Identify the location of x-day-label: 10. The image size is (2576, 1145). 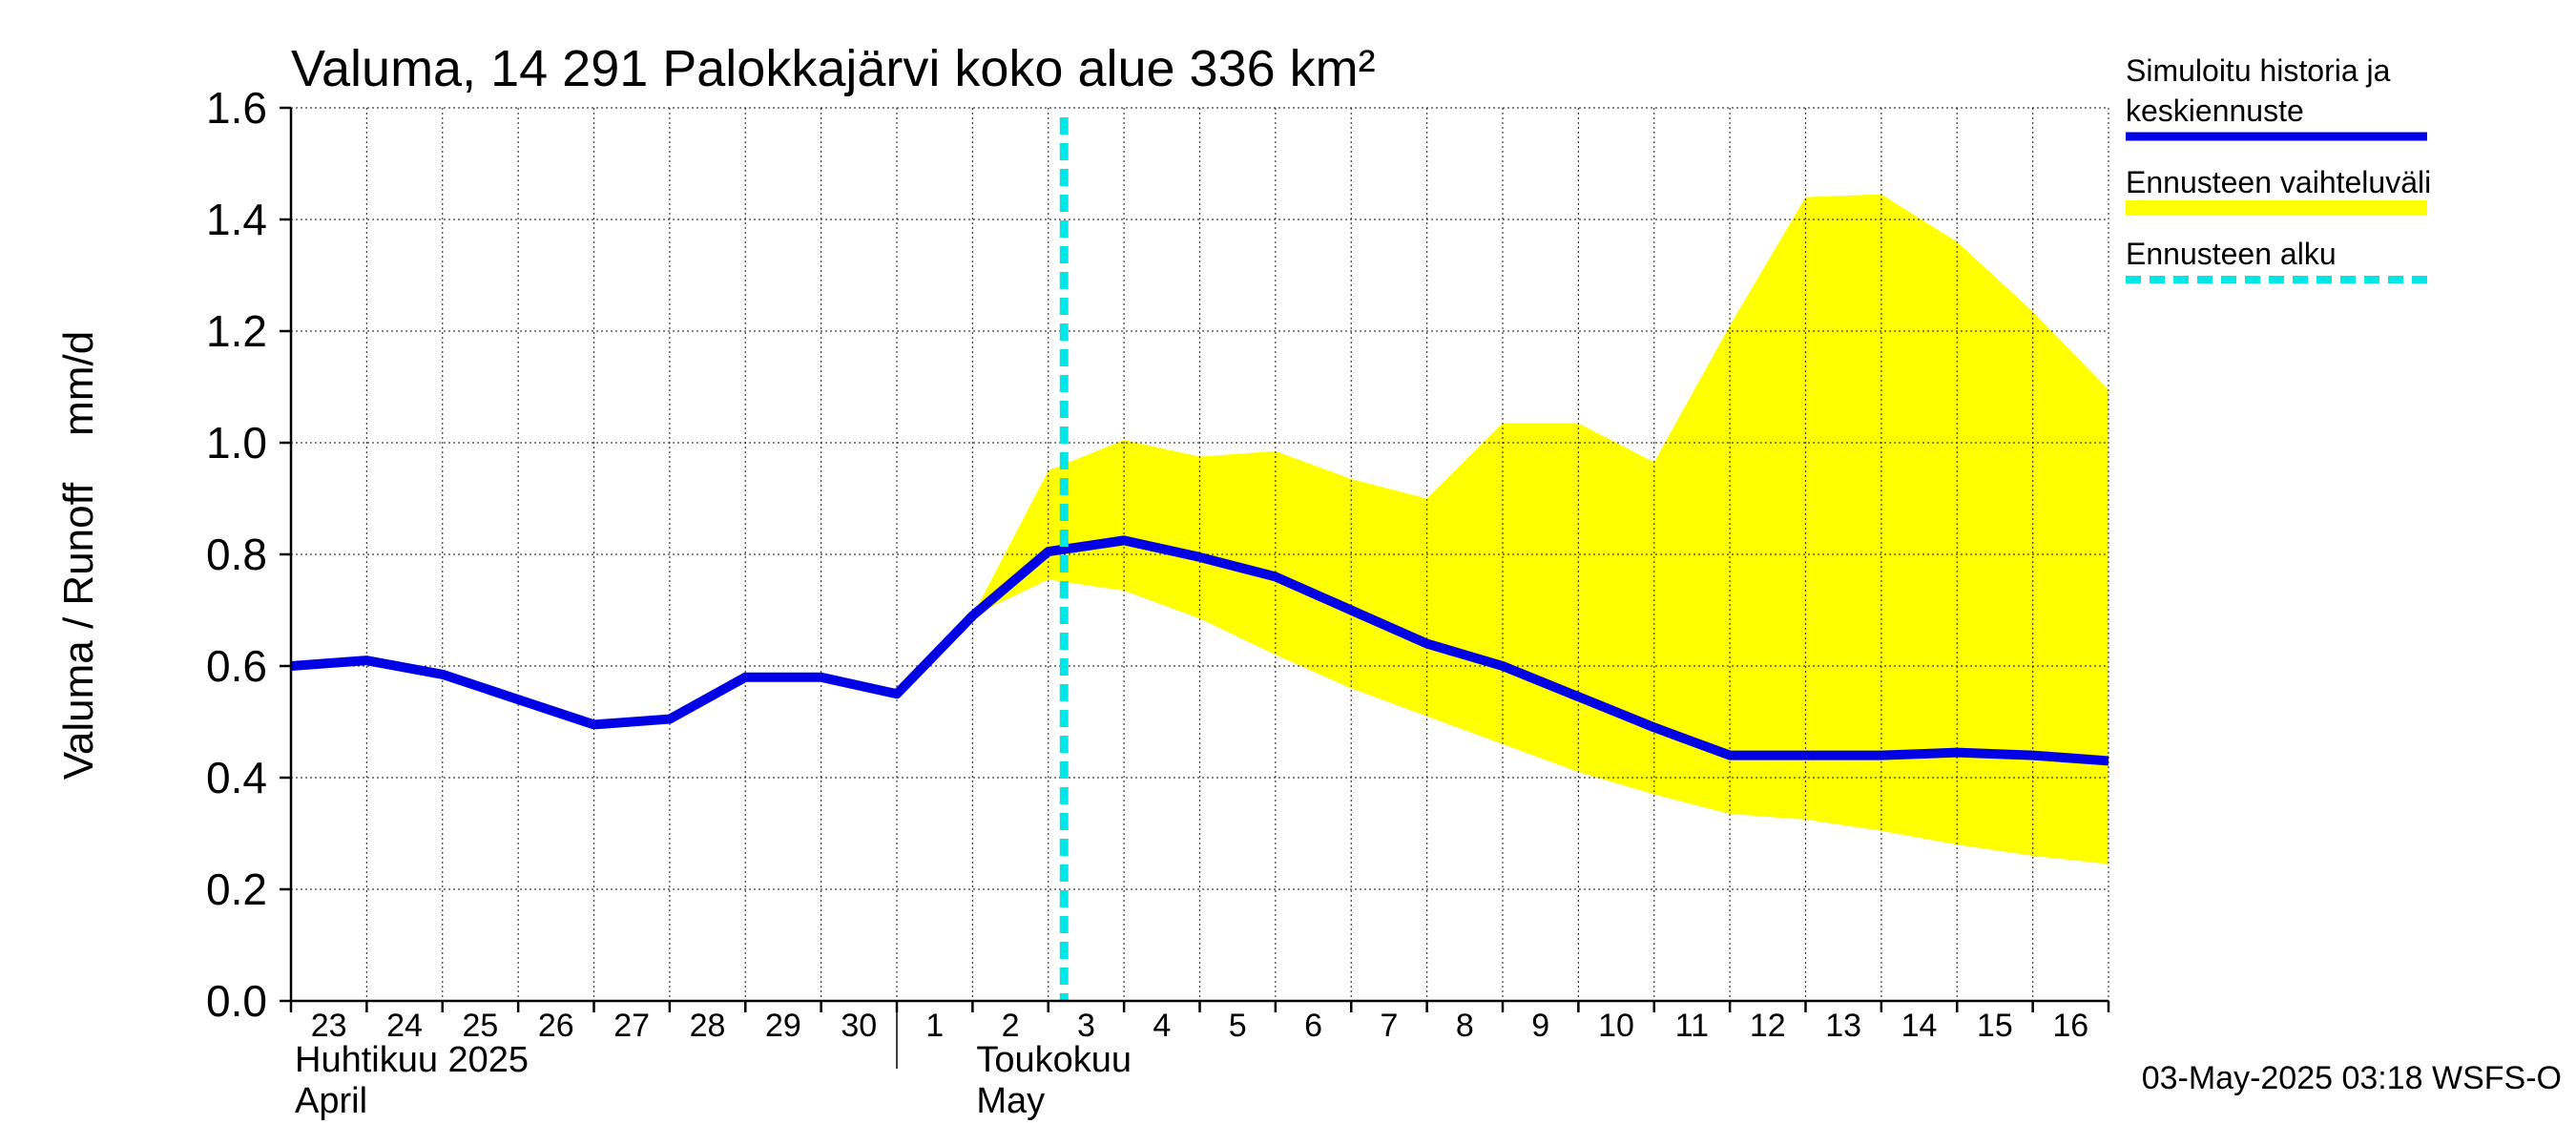
(1616, 1026).